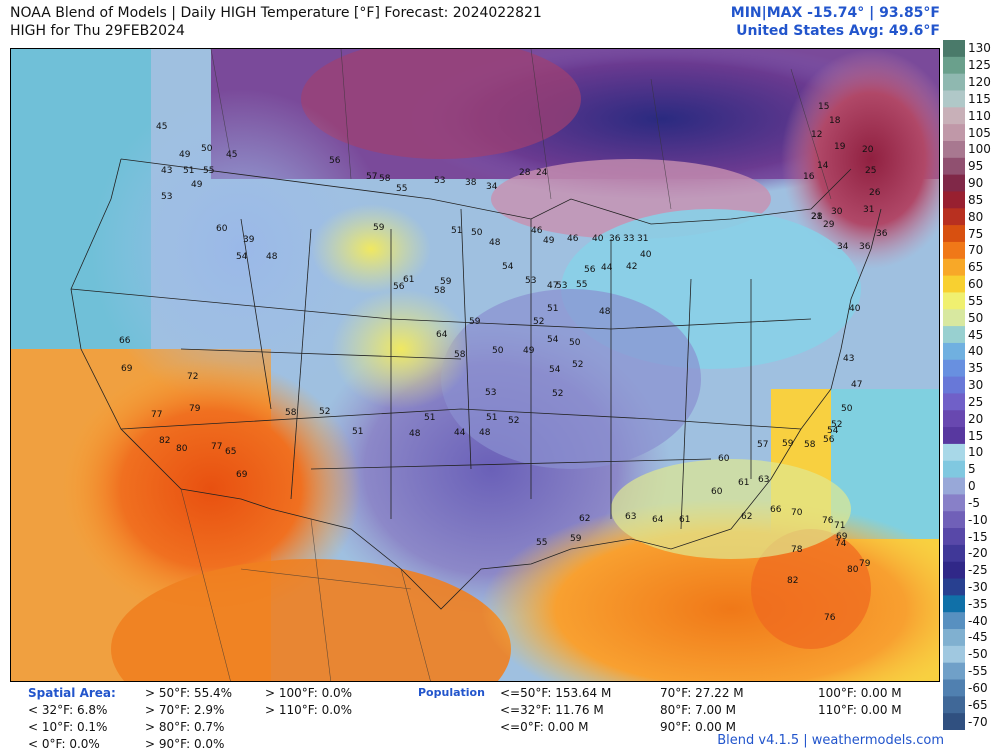  I want to click on city-temperature-label: 49, so click(197, 185).